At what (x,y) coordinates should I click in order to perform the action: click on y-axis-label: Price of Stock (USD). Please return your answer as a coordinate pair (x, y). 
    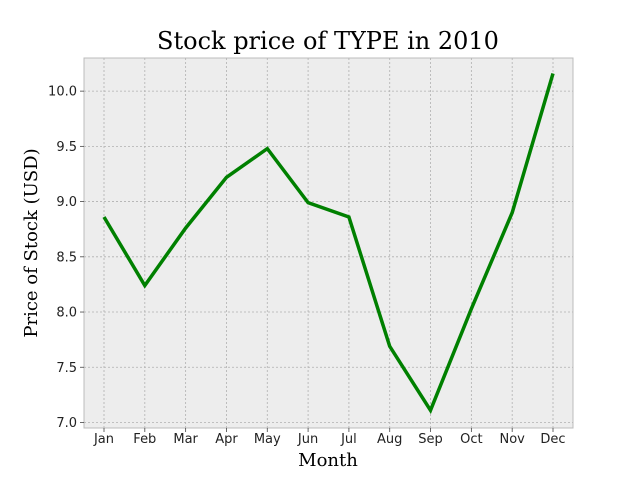
    Looking at the image, I should click on (31, 242).